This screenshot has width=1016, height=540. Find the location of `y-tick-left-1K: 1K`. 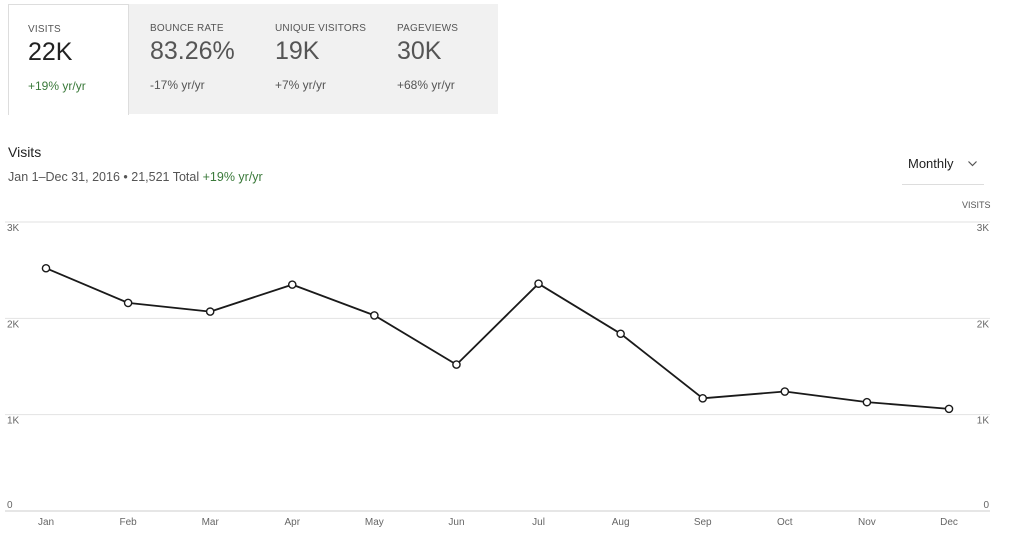

y-tick-left-1K: 1K is located at coordinates (13, 421).